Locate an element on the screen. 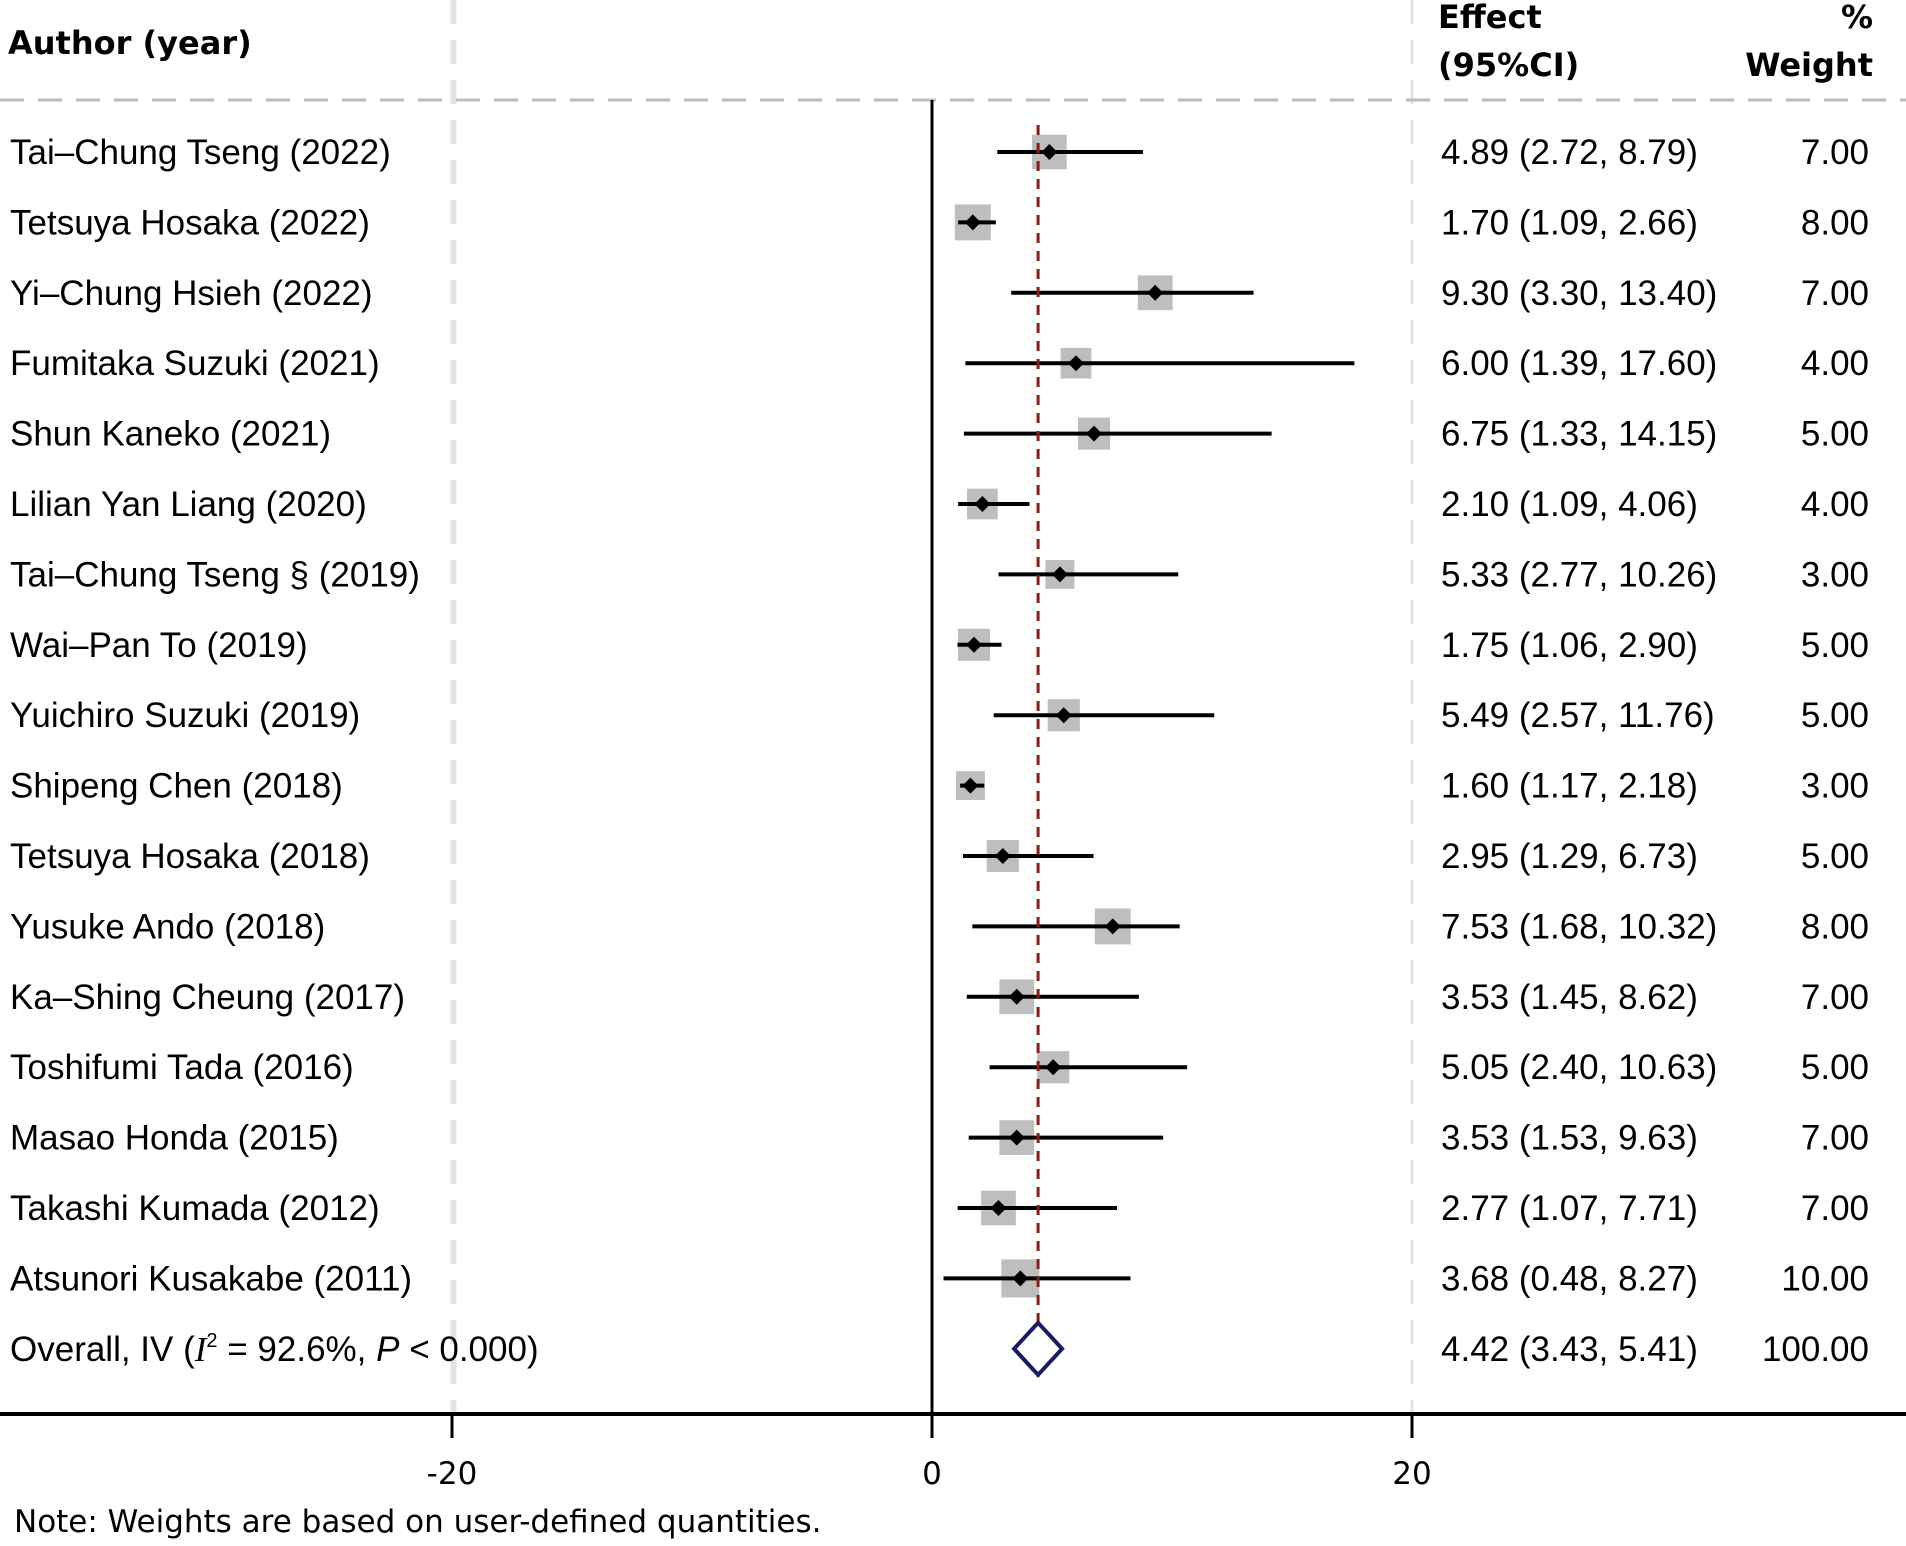 The height and width of the screenshot is (1546, 1906). study-ci-text: 3.53 (1.45, 8.62) is located at coordinates (1569, 997).